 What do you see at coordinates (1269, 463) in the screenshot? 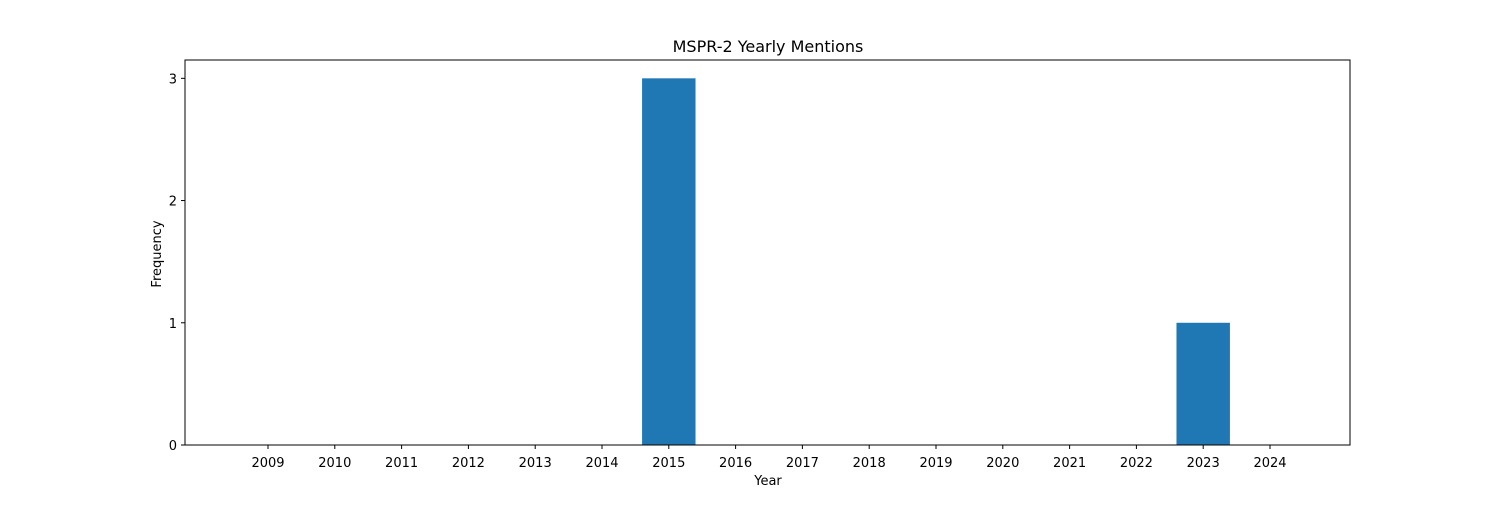
I see `x-tick-label: 2024` at bounding box center [1269, 463].